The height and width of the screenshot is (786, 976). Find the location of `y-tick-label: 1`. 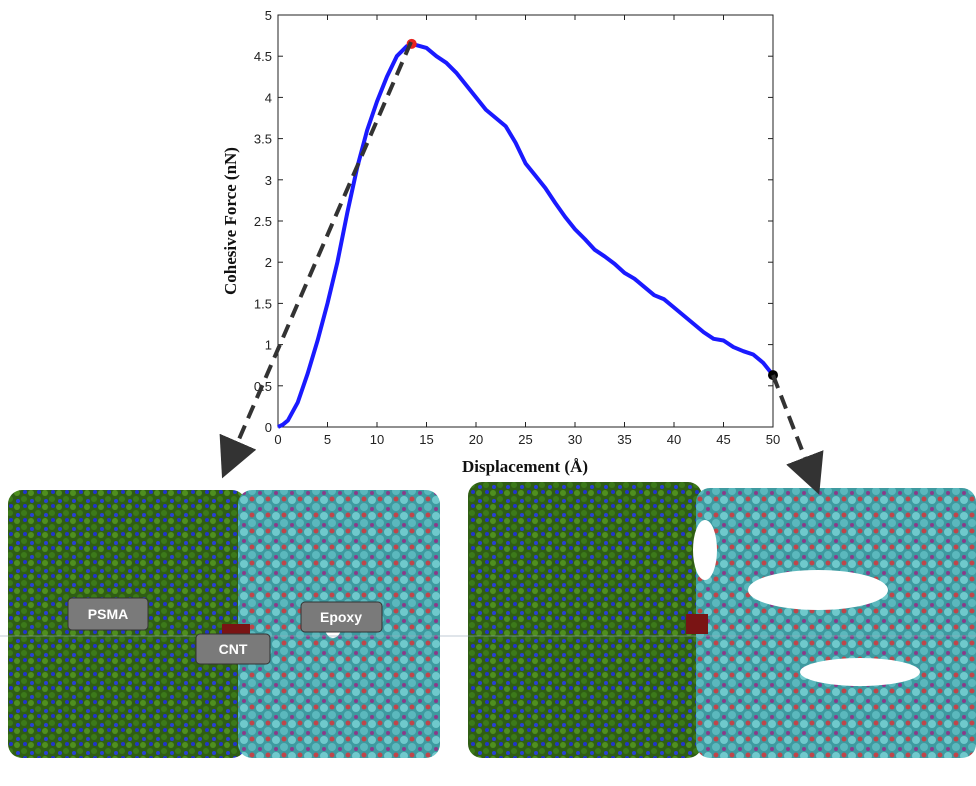

y-tick-label: 1 is located at coordinates (268, 345).